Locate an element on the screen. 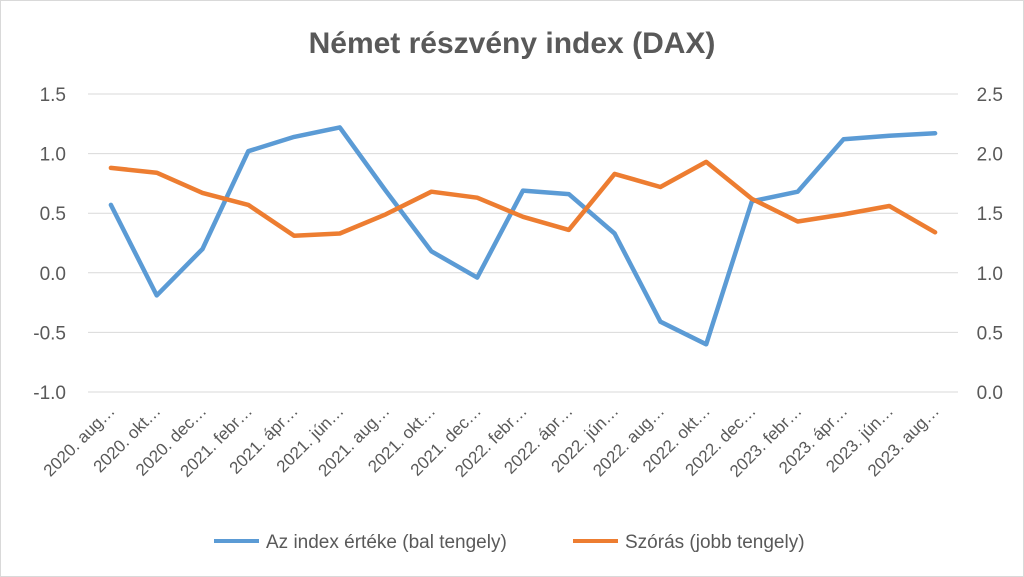 The image size is (1024, 577). y-left-tick-label: 0.5 is located at coordinates (53, 214).